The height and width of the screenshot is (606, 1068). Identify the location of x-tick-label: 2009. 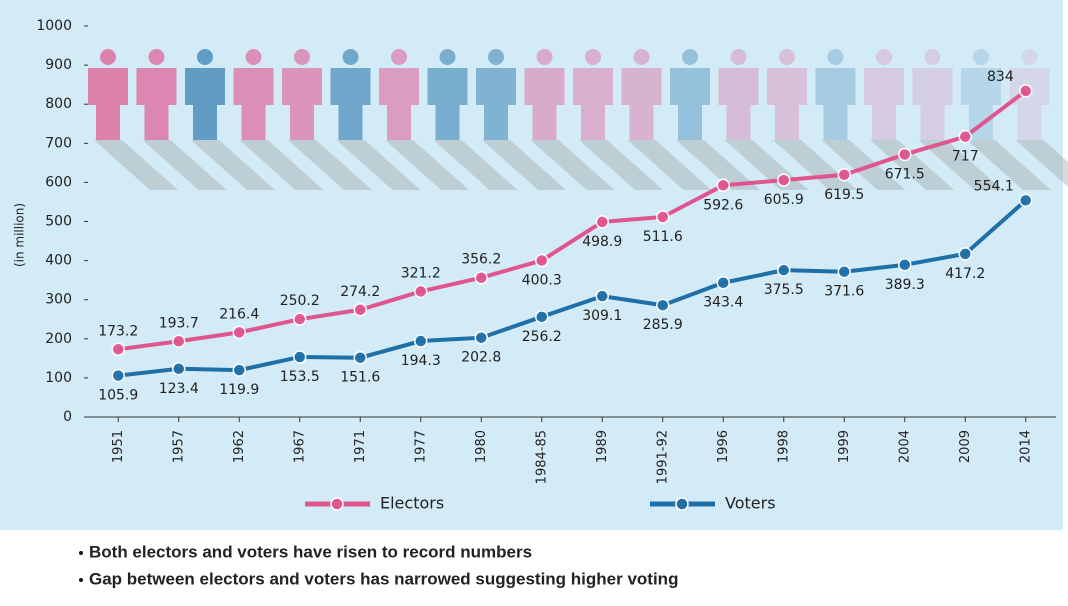
(965, 446).